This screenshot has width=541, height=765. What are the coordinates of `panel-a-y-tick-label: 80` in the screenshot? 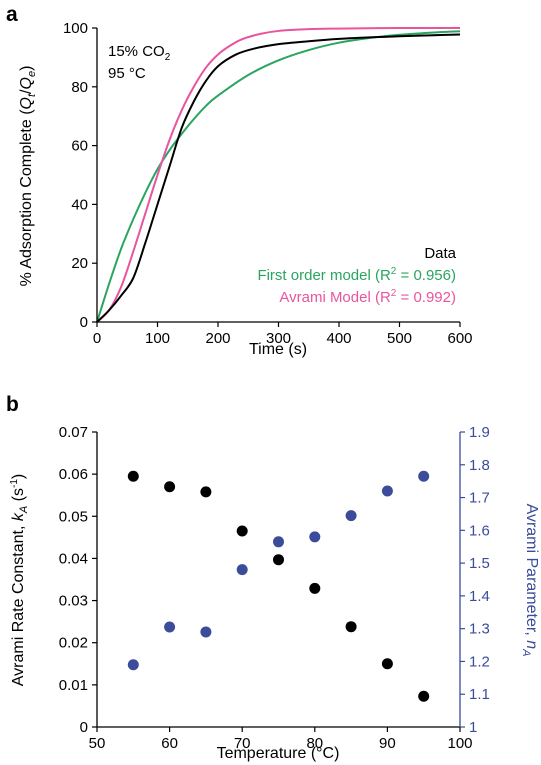 It's located at (79, 87).